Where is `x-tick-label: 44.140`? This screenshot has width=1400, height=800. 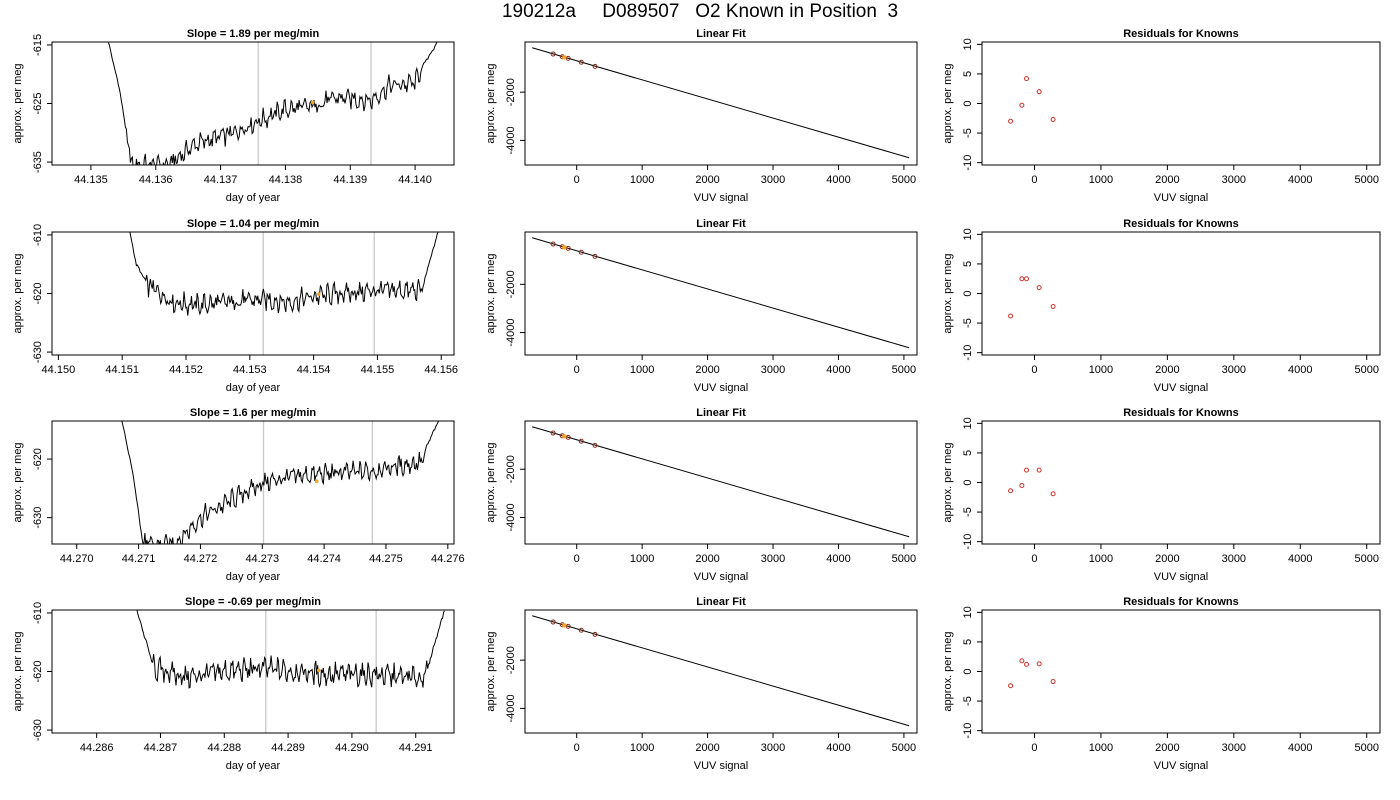
x-tick-label: 44.140 is located at coordinates (415, 180).